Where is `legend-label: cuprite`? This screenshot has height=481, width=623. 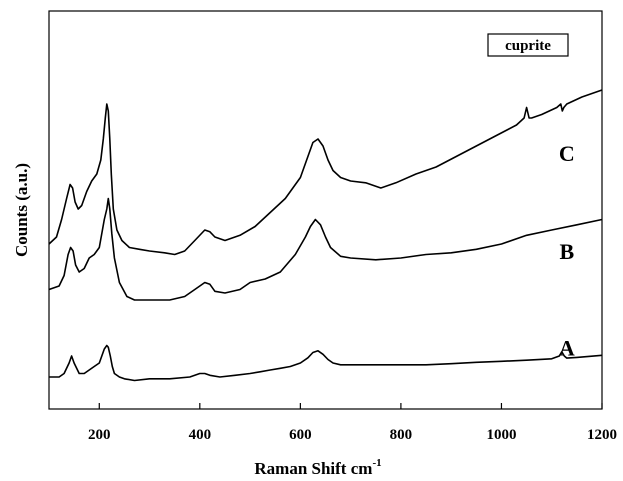
legend-label: cuprite is located at coordinates (528, 46).